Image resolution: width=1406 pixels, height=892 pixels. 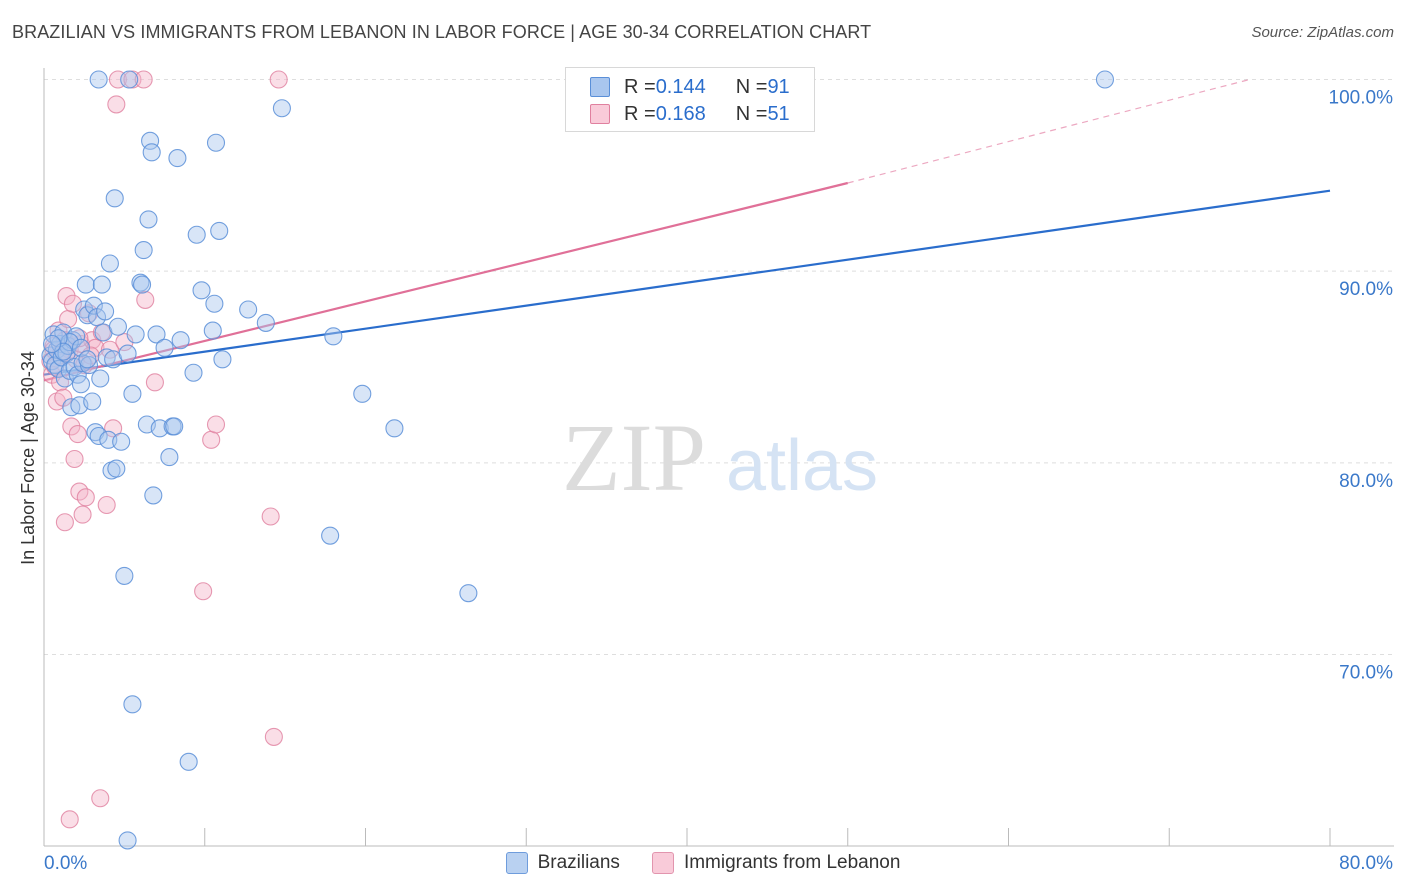 What do you see at coordinates (1322, 32) in the screenshot?
I see `source-label: Source: ZipAtlas.com` at bounding box center [1322, 32].